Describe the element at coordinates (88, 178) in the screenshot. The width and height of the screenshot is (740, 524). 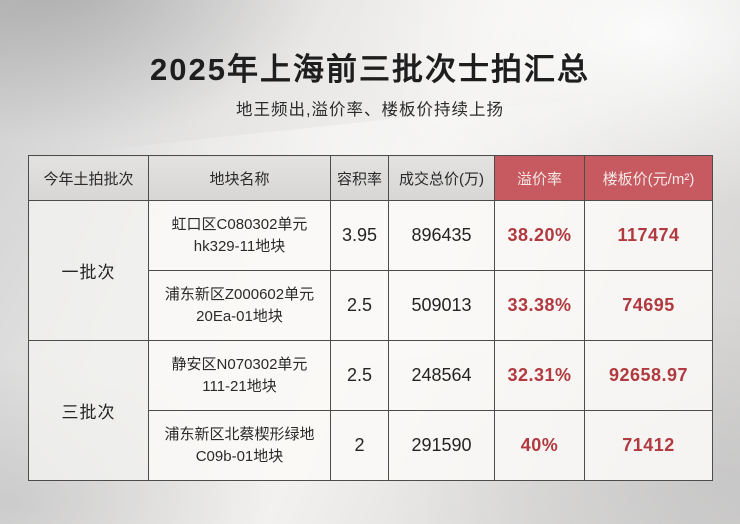
I see `col-header-batch: 今年土拍批次` at that location.